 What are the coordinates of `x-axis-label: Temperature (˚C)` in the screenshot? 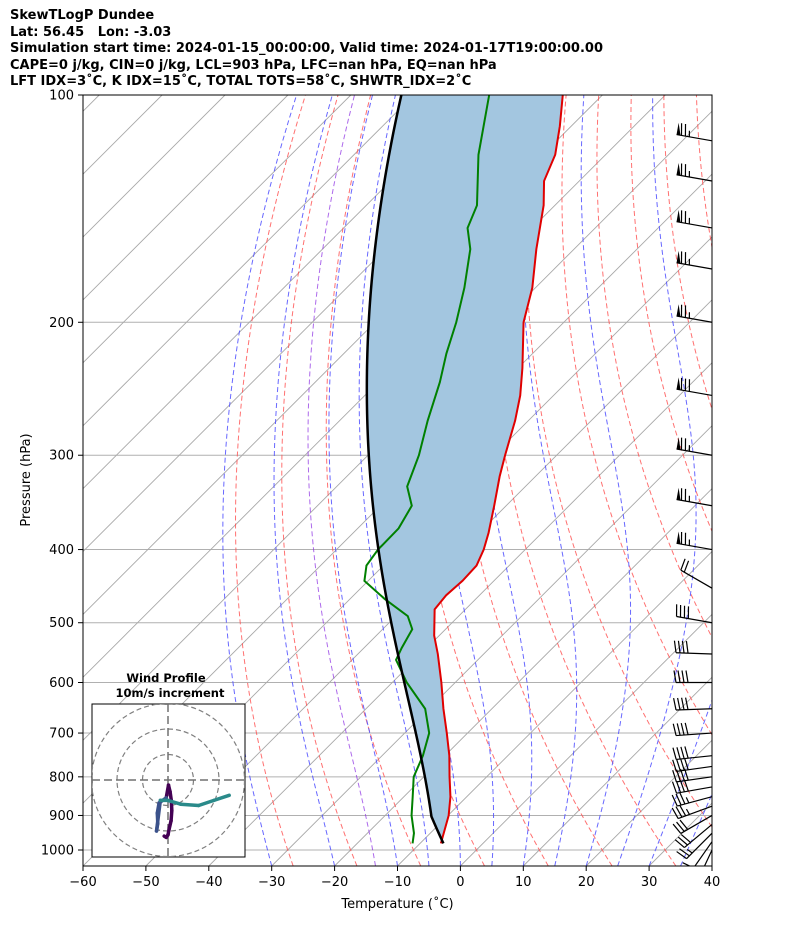 It's located at (396, 904).